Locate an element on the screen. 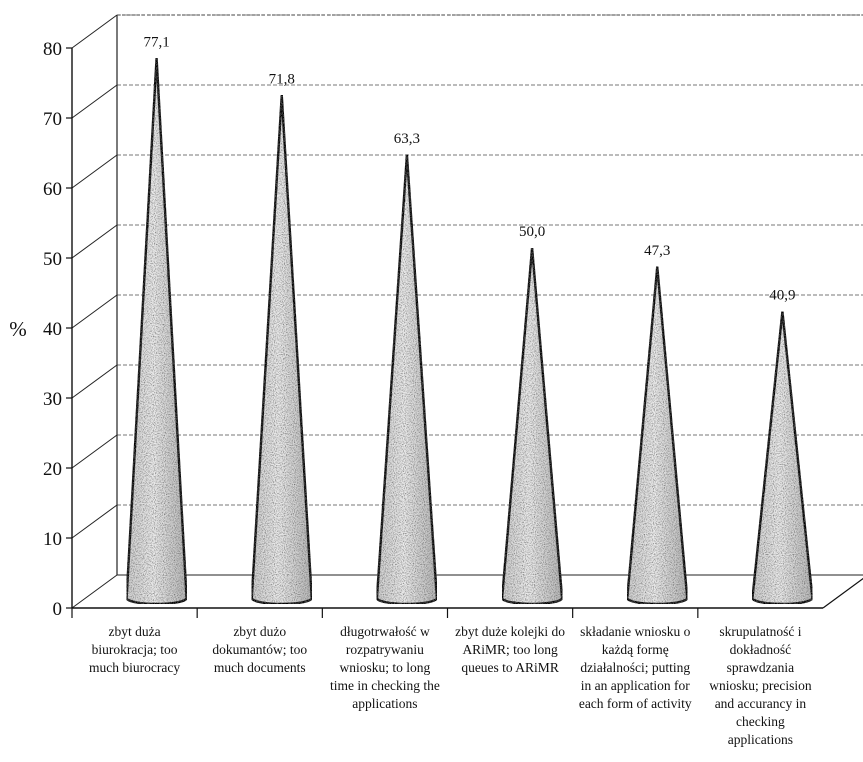  y-tick-label: 0 is located at coordinates (58, 609).